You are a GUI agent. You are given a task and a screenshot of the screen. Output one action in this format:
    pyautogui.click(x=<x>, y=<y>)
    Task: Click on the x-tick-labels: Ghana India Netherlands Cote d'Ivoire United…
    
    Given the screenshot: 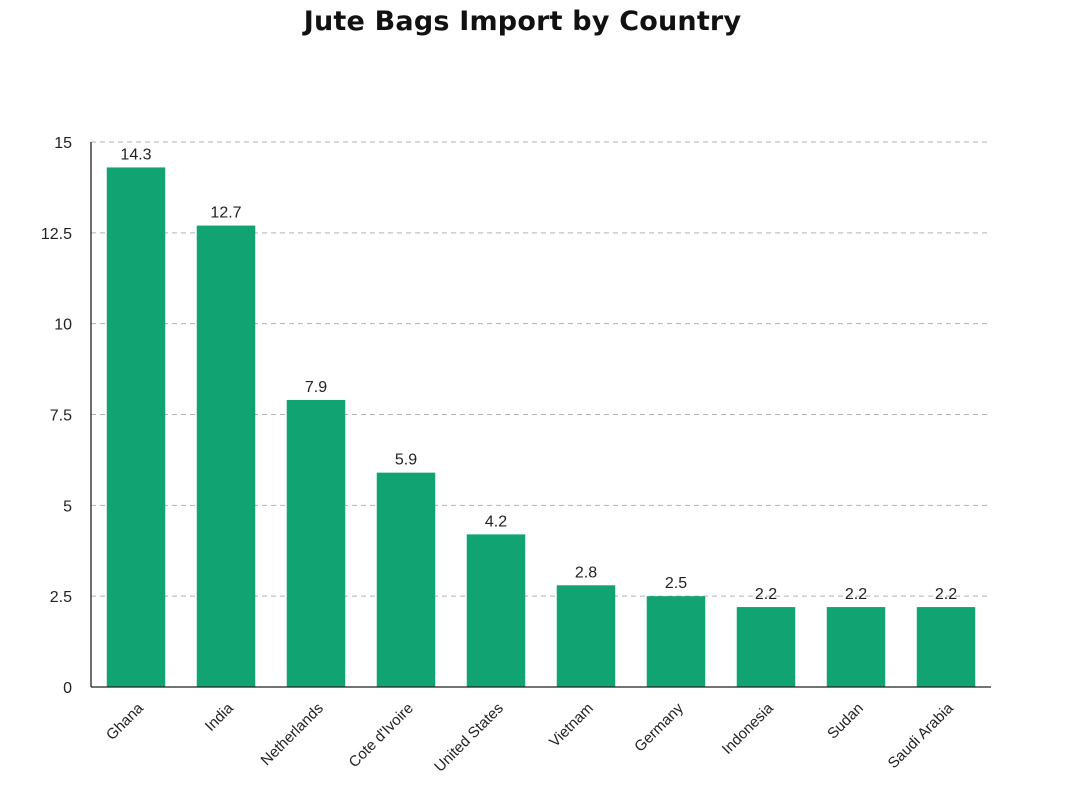 What is the action you would take?
    pyautogui.click(x=530, y=737)
    